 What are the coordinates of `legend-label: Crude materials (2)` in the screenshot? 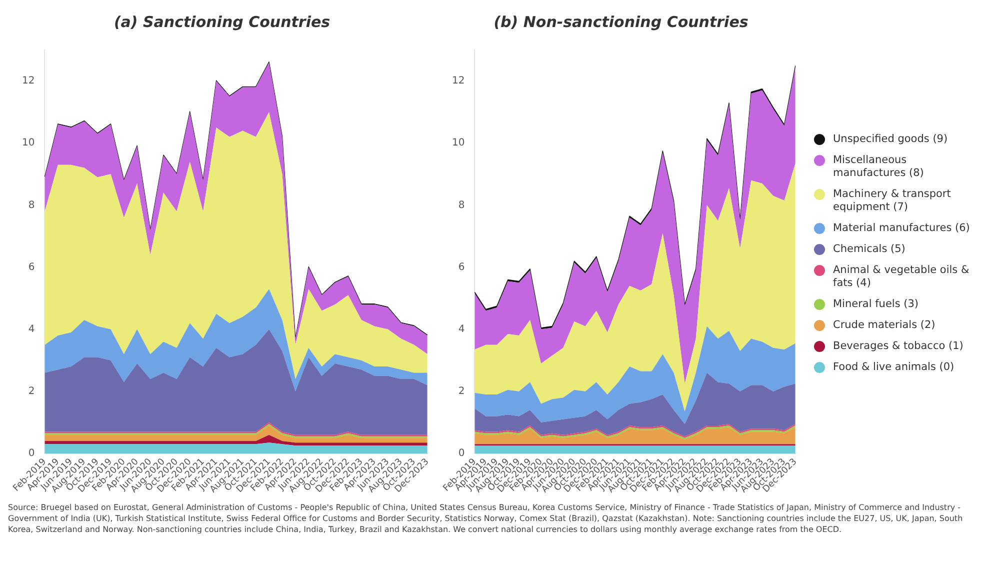 It's located at (884, 325).